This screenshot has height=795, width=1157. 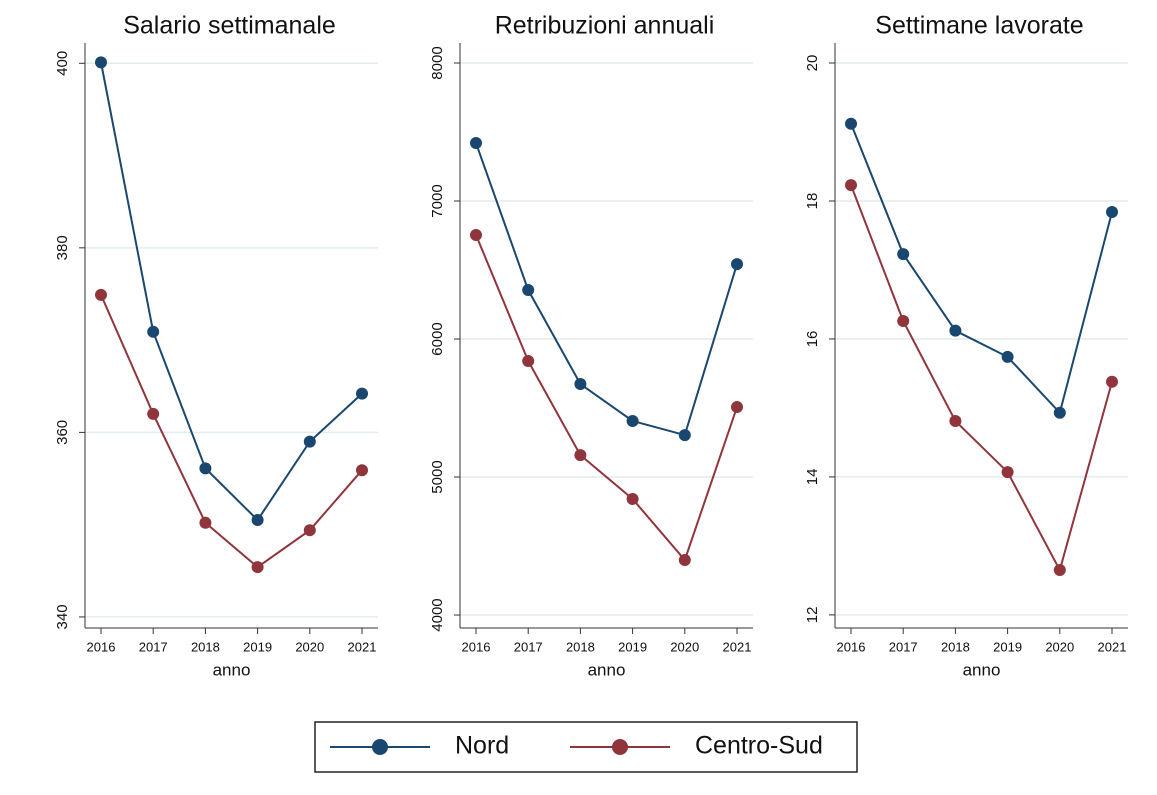 I want to click on y-tick-label: 18, so click(x=812, y=201).